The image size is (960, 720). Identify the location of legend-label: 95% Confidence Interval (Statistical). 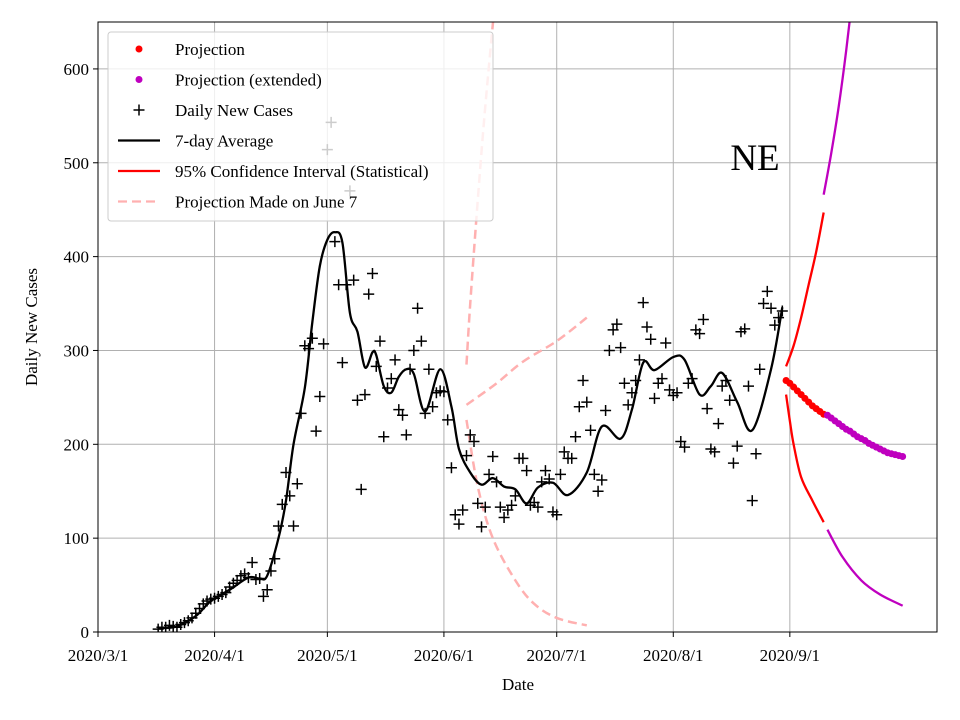
(302, 171).